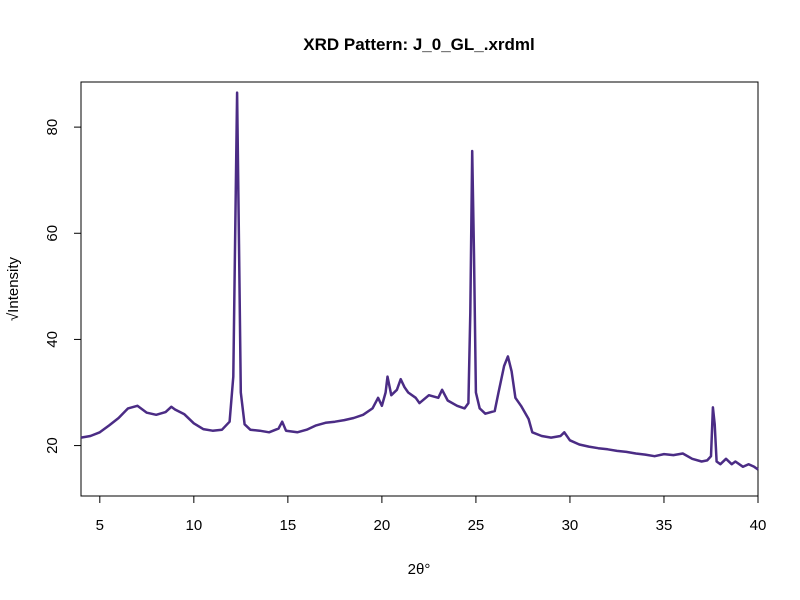 The image size is (800, 600). I want to click on y-tick-label: 60, so click(52, 233).